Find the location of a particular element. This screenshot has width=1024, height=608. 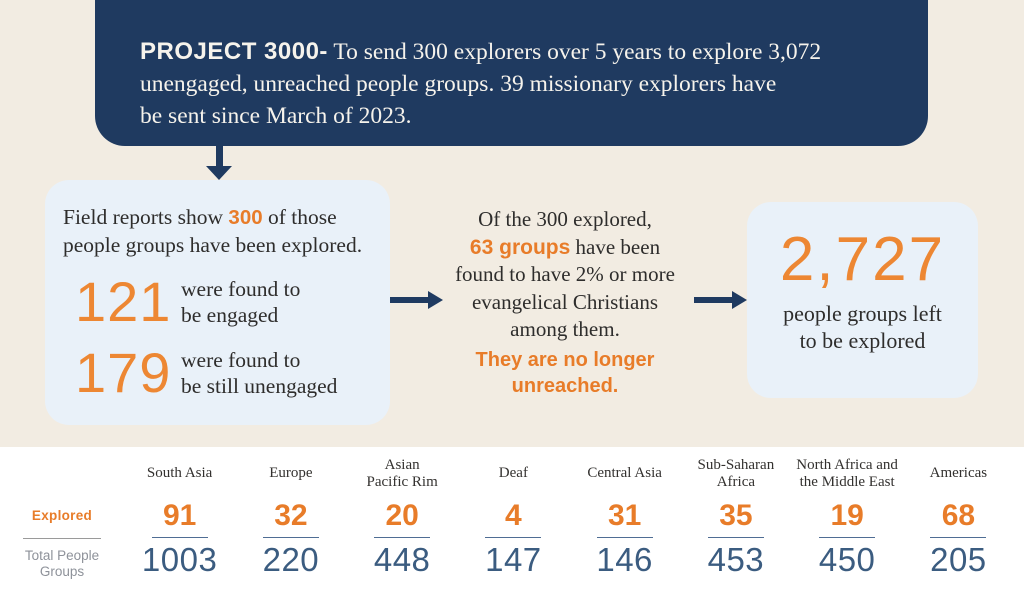

region-column-asian-pacific-rim: Asian Pacific Rim 20 448 is located at coordinates (402, 517).